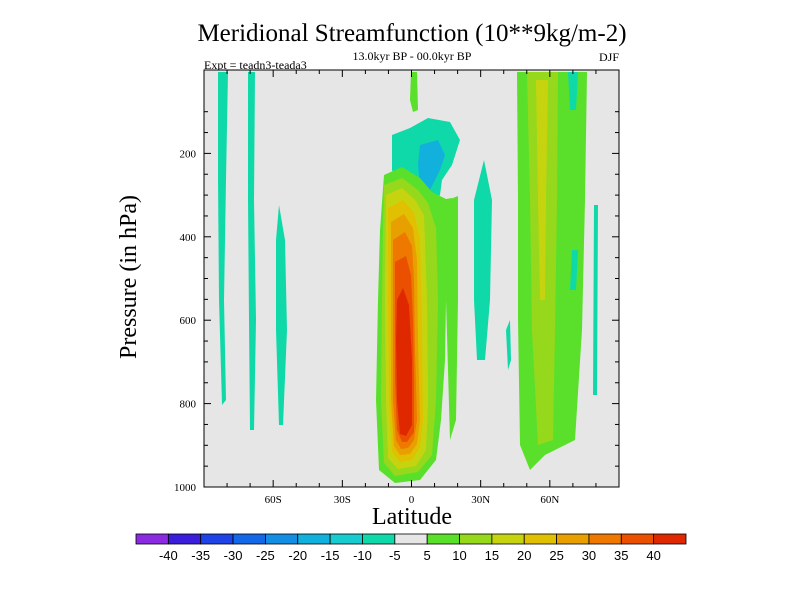  I want to click on colorbar-label: -15, so click(330, 555).